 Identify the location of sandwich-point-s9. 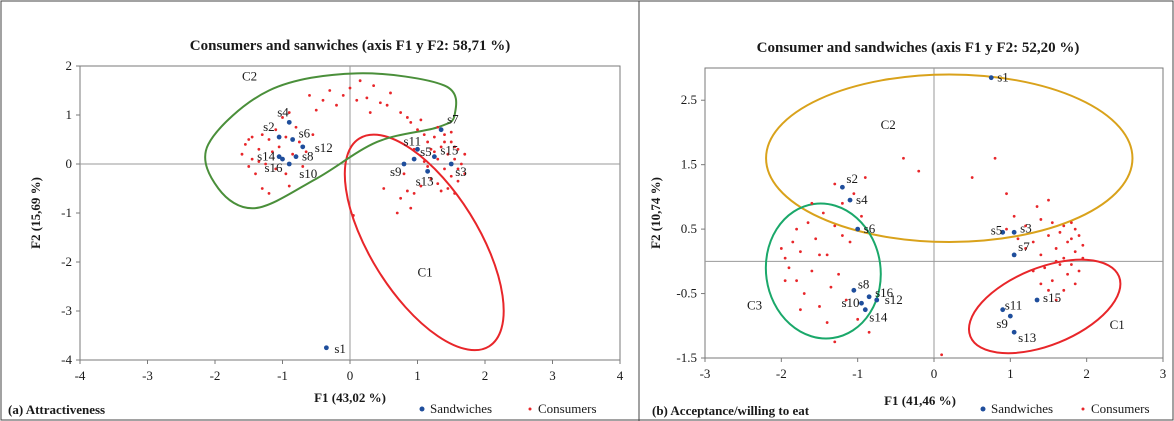
(1010, 316).